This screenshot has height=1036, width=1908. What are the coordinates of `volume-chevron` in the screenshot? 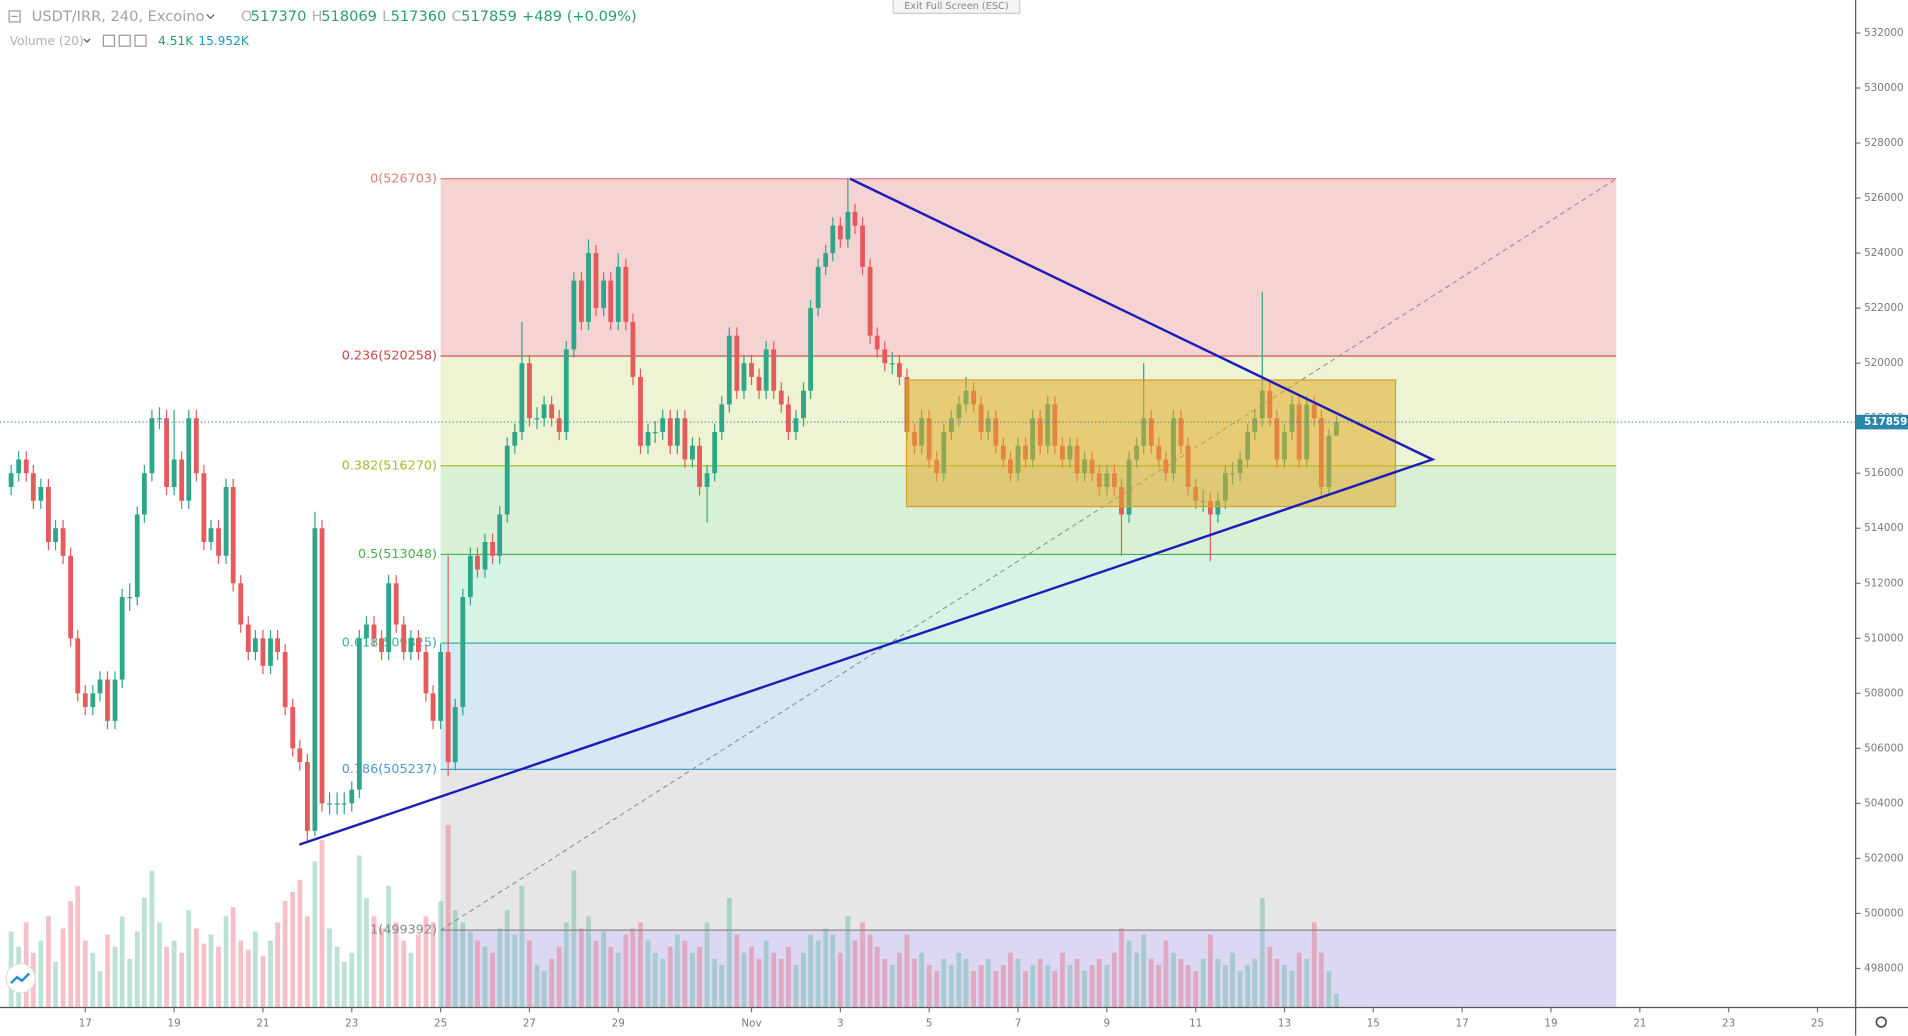 It's located at (87, 40).